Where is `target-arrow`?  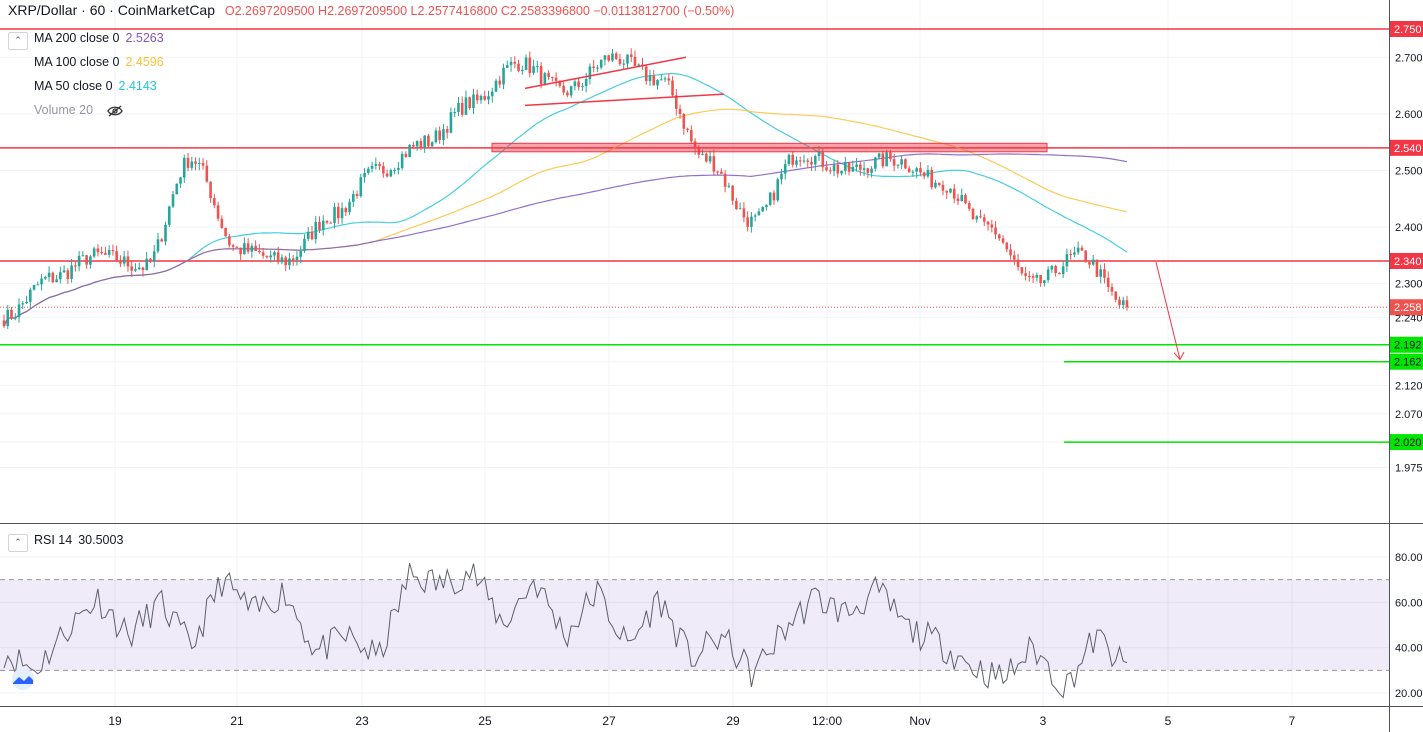
target-arrow is located at coordinates (1168, 311).